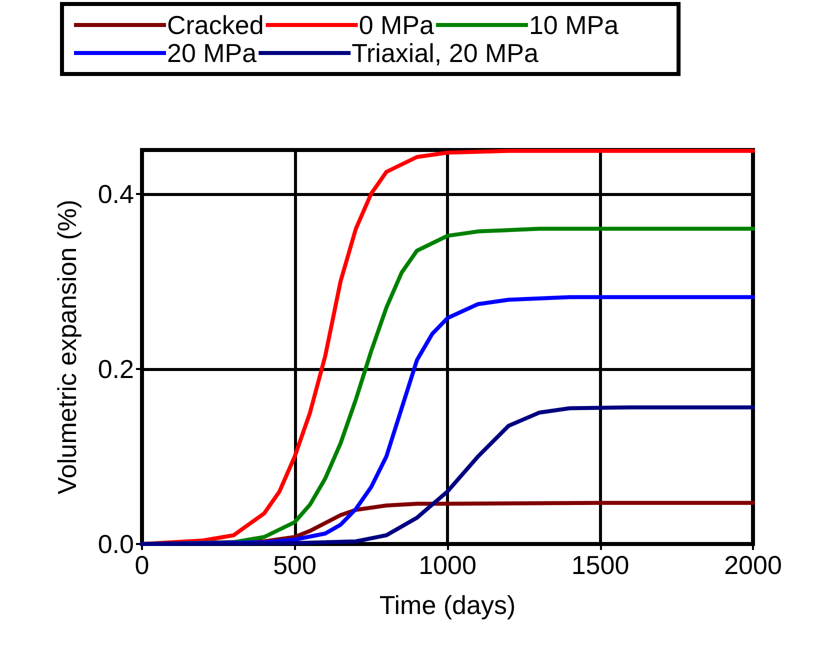 The height and width of the screenshot is (652, 821). I want to click on legend-label: 20 MPa, so click(212, 53).